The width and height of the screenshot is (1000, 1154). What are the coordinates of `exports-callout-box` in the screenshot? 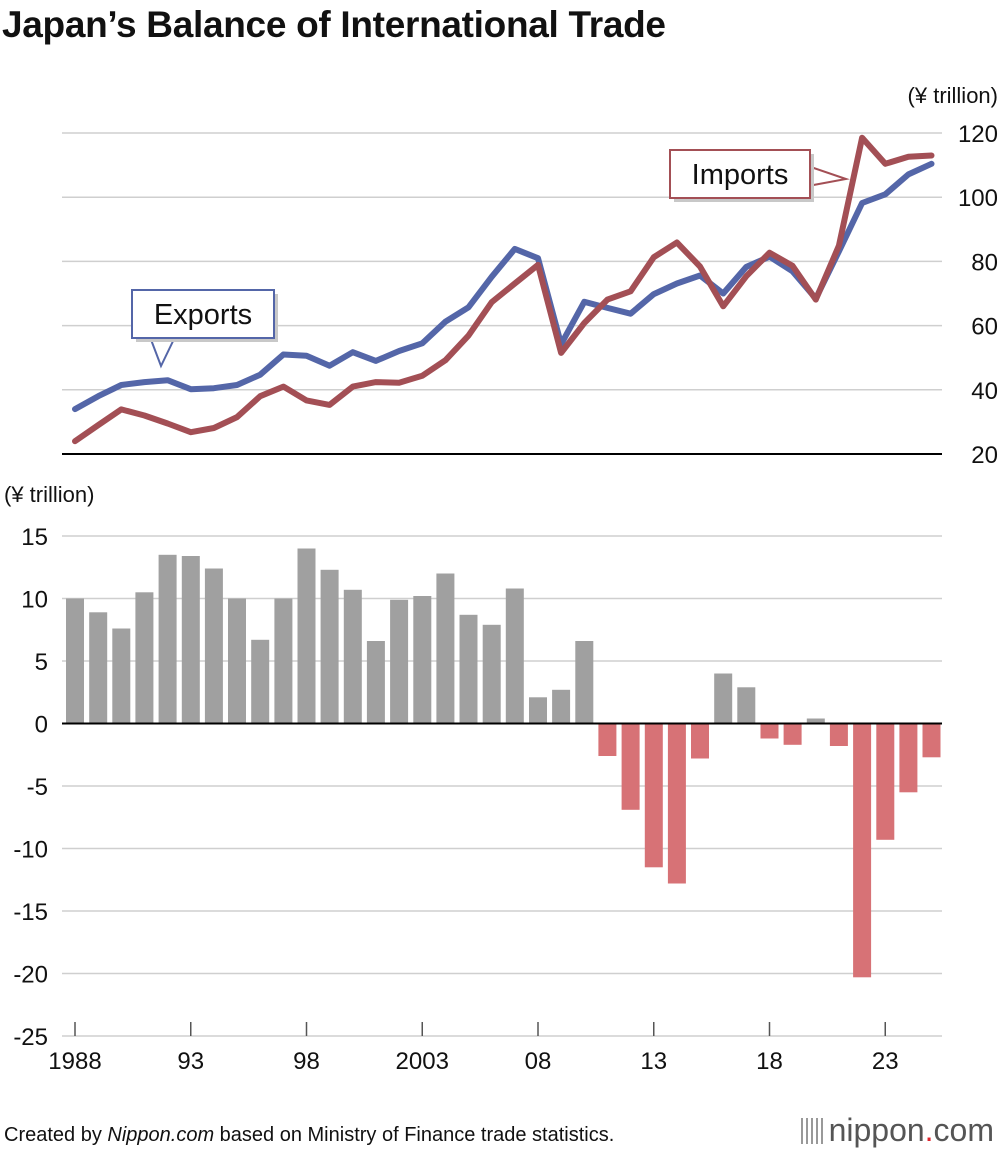 It's located at (203, 314).